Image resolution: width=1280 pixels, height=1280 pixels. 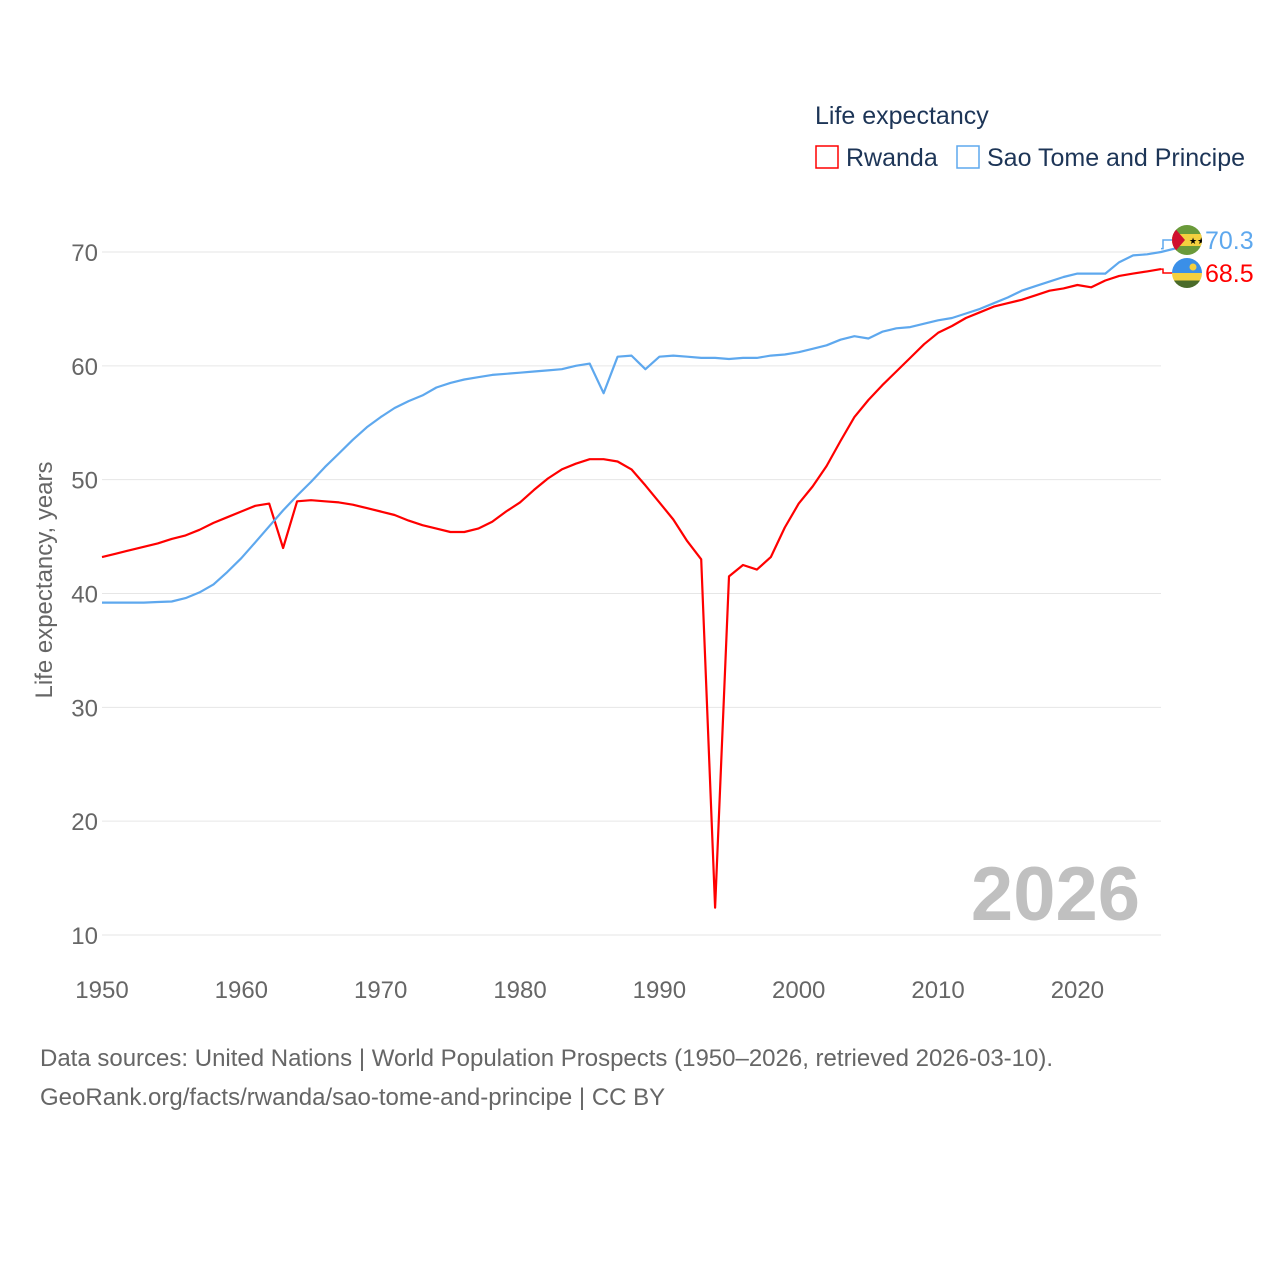 I want to click on legend-label-rwanda: Rwanda, so click(x=892, y=158).